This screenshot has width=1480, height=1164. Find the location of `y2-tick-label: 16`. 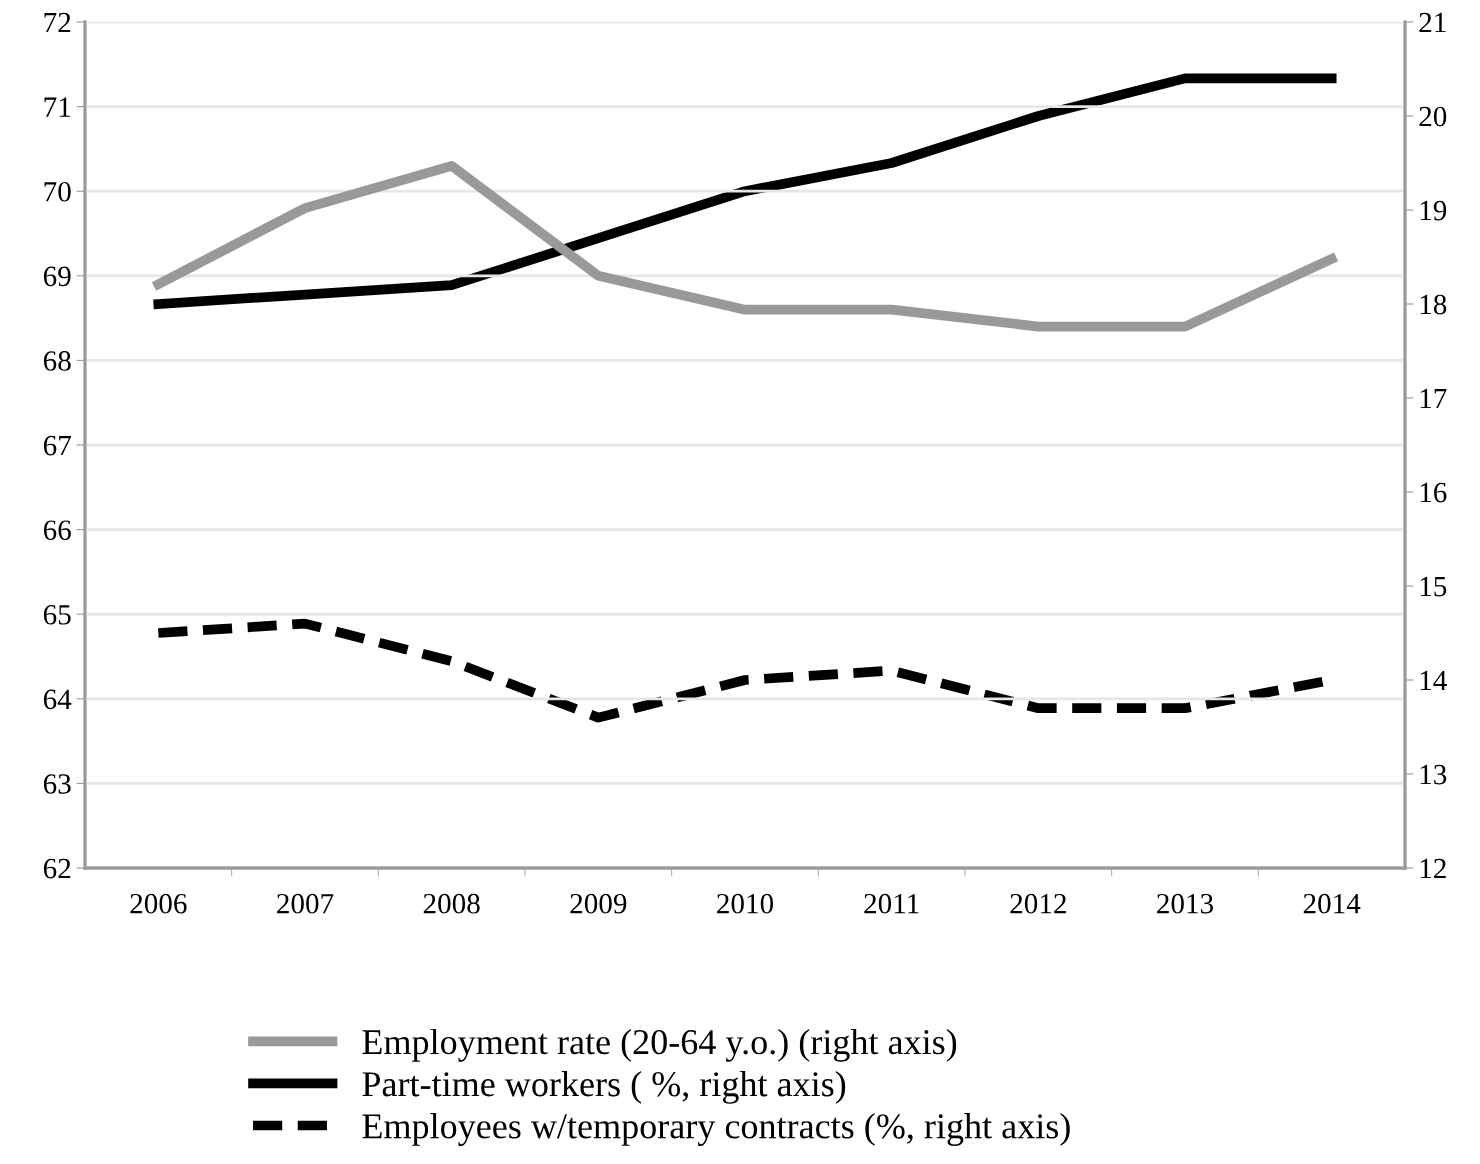

y2-tick-label: 16 is located at coordinates (1433, 492).